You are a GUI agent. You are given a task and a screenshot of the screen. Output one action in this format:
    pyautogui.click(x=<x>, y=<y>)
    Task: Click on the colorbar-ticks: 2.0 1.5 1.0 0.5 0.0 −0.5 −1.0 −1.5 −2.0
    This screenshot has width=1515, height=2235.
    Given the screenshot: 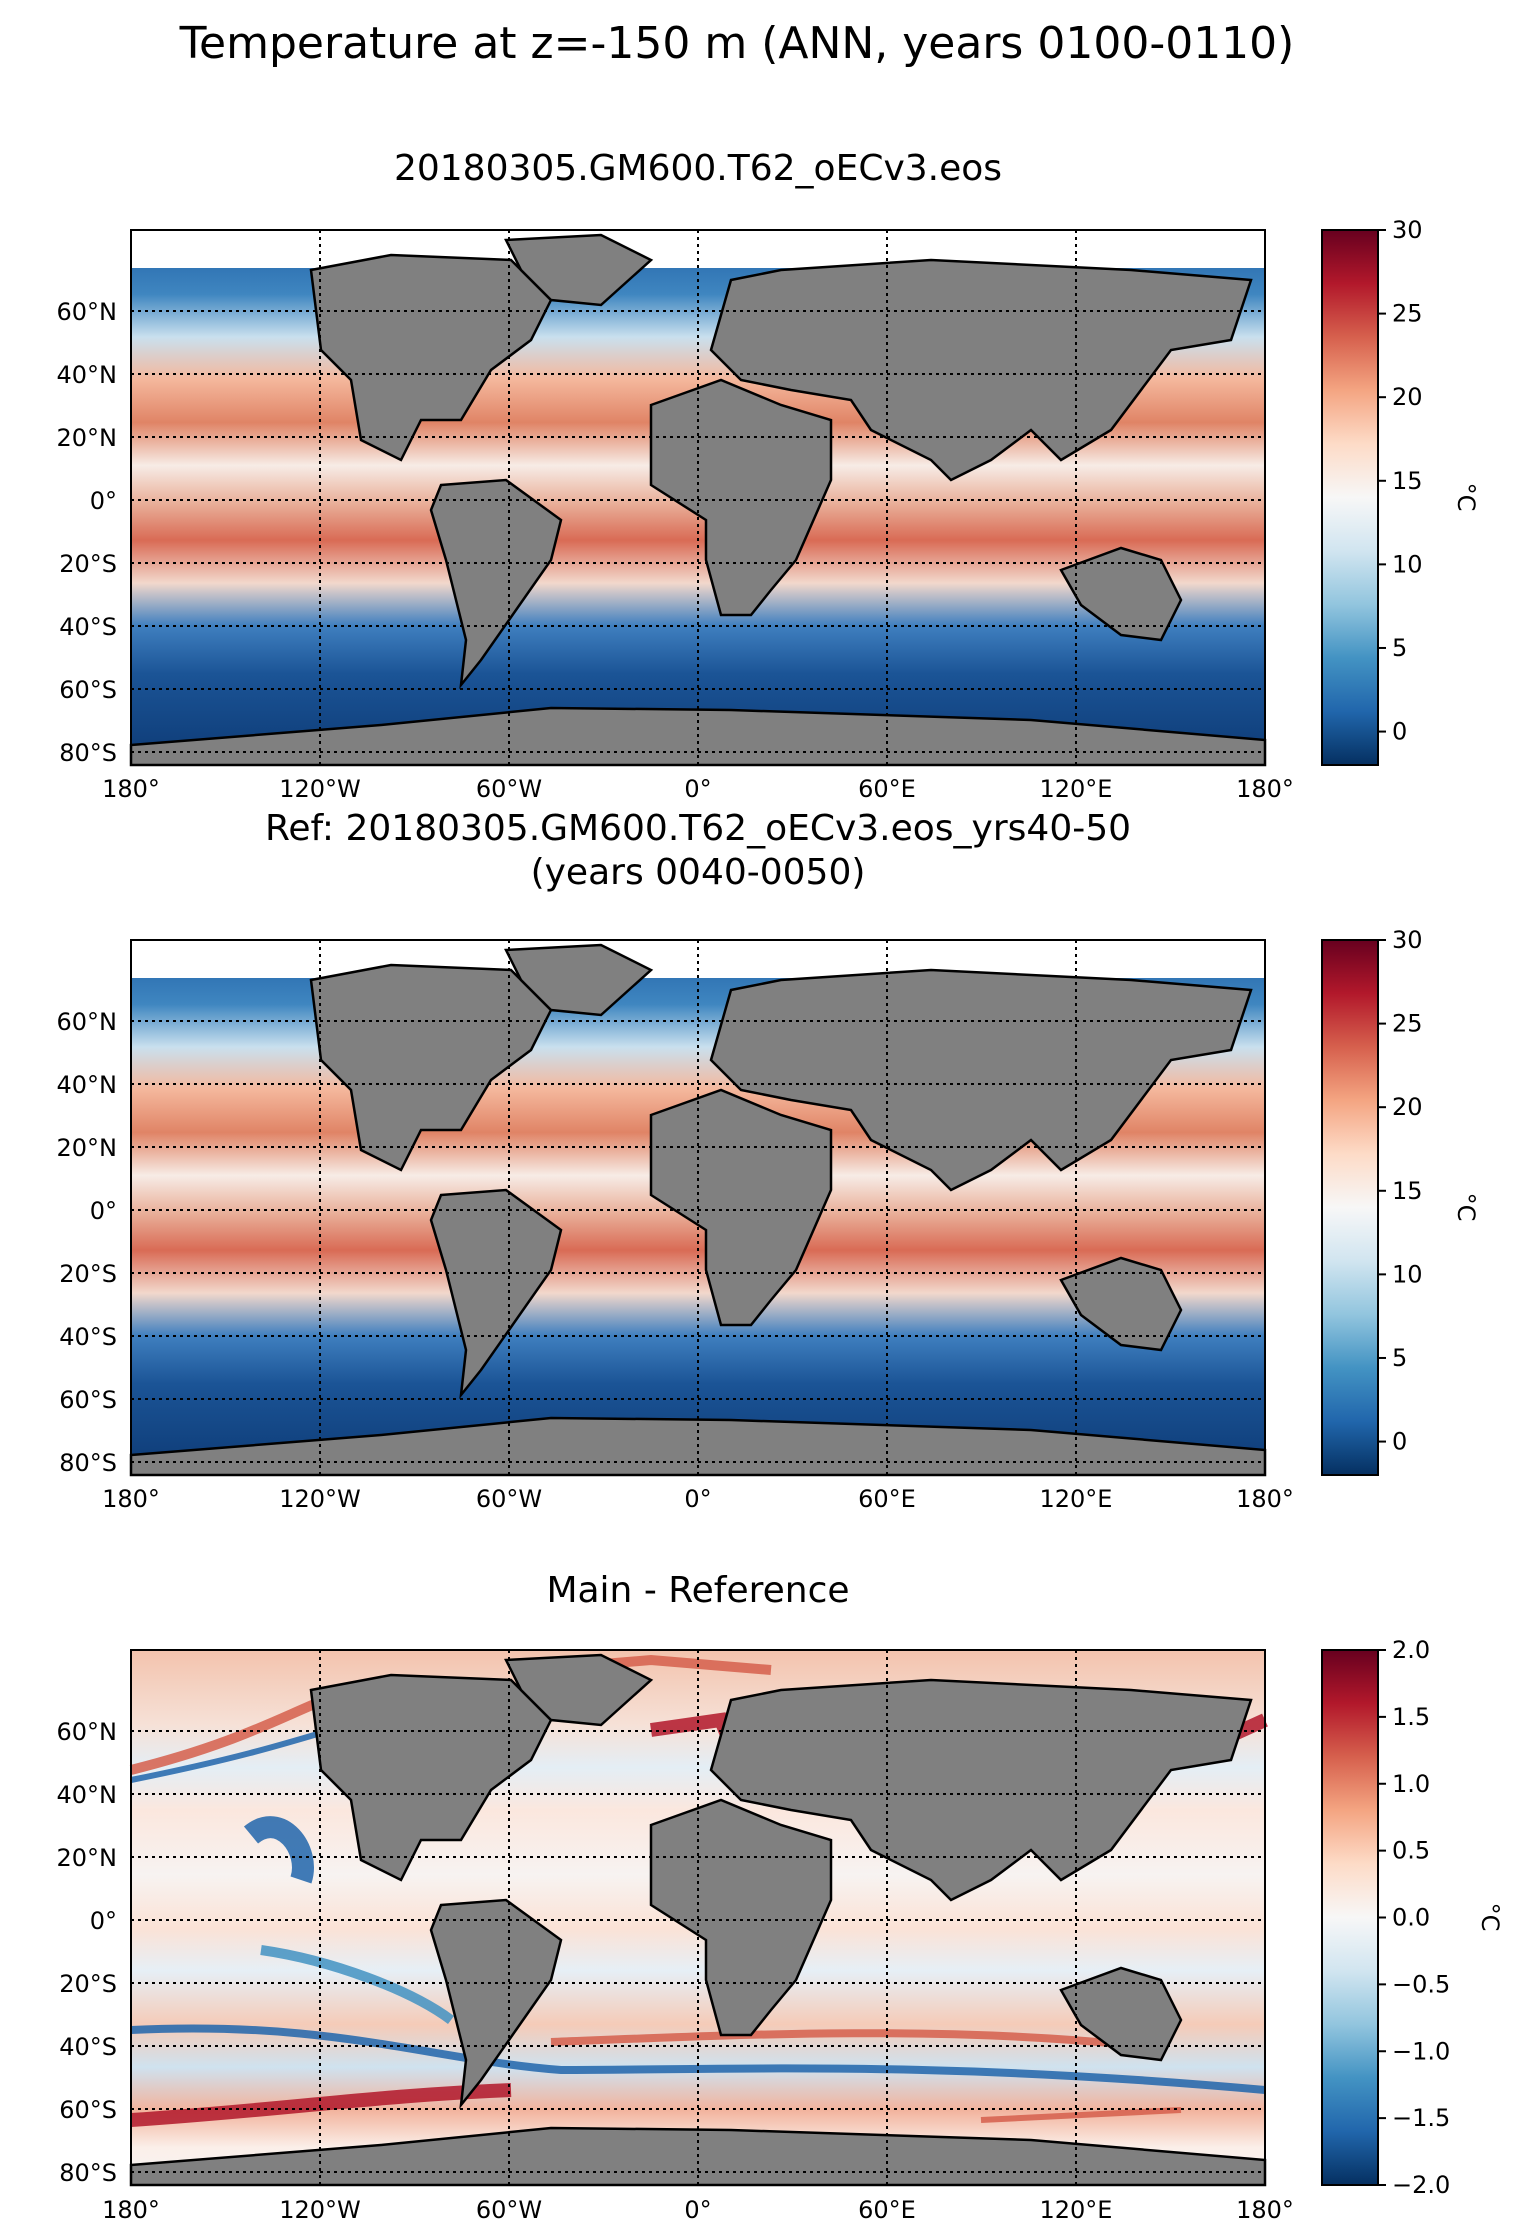 What is the action you would take?
    pyautogui.click(x=1414, y=1917)
    